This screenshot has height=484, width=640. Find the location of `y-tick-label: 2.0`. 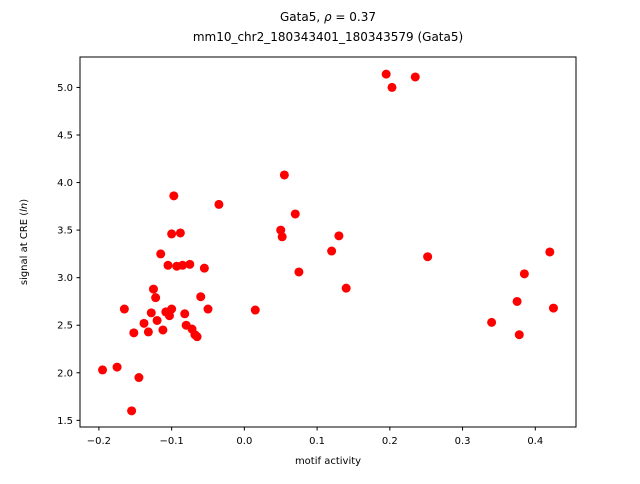

y-tick-label: 2.0 is located at coordinates (65, 373).